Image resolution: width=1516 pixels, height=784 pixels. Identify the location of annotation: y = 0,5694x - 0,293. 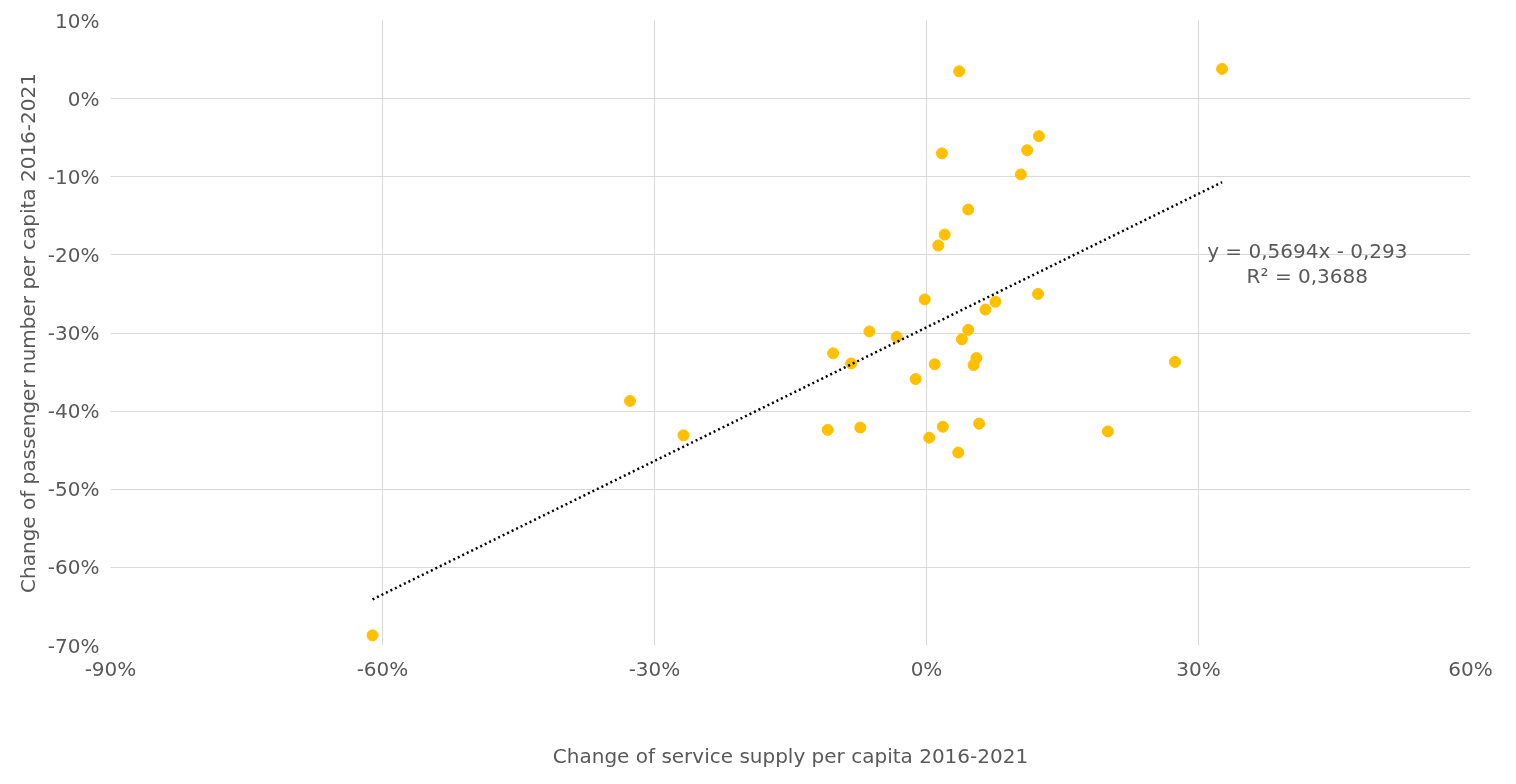
(1307, 250).